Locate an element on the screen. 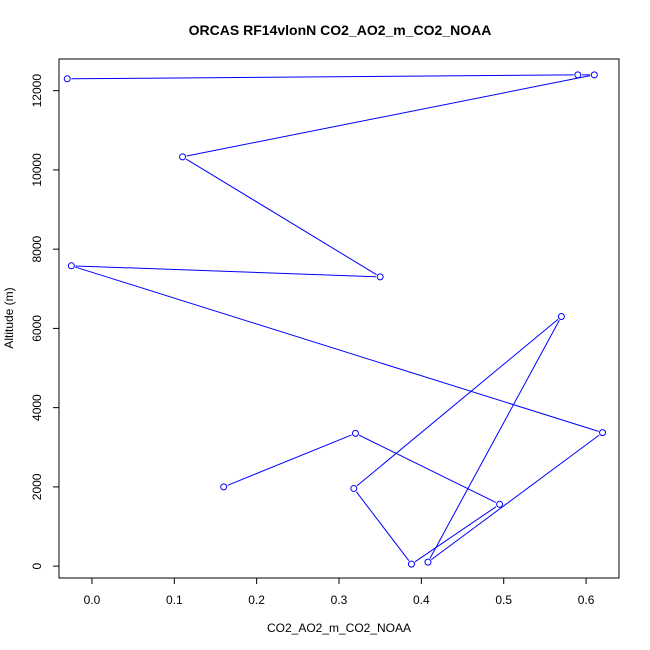  x-tick-label: 0.6 is located at coordinates (586, 600).